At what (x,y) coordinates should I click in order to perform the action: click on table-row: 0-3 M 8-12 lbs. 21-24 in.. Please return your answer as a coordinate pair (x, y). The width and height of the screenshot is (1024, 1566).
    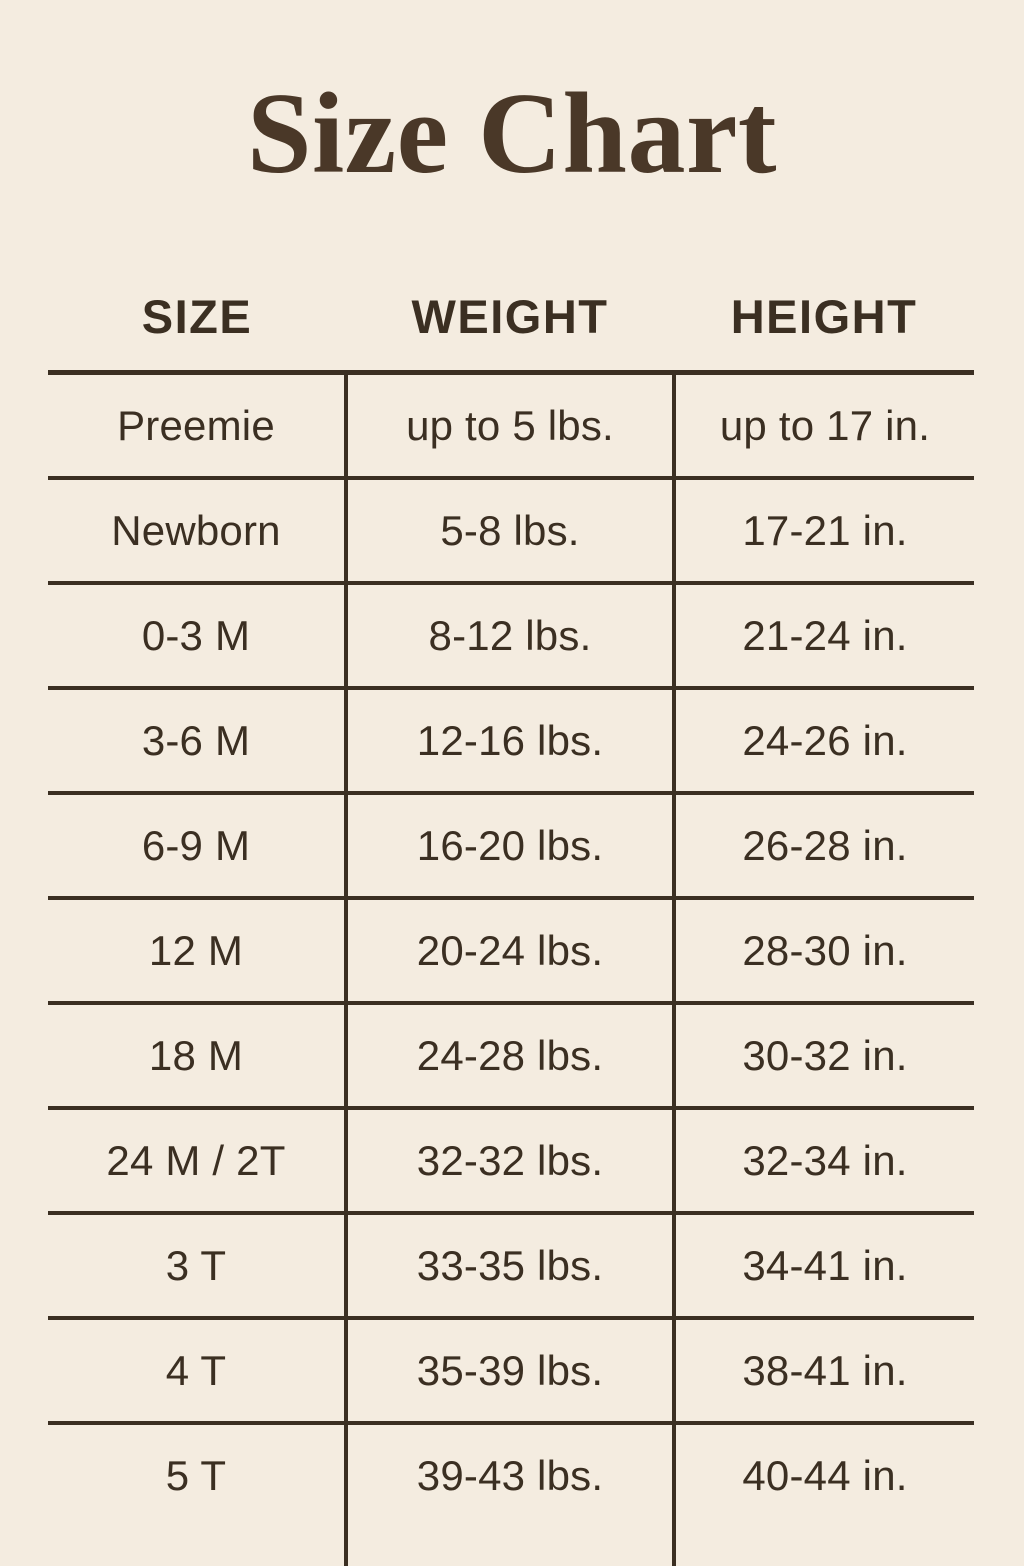
    Looking at the image, I should click on (511, 636).